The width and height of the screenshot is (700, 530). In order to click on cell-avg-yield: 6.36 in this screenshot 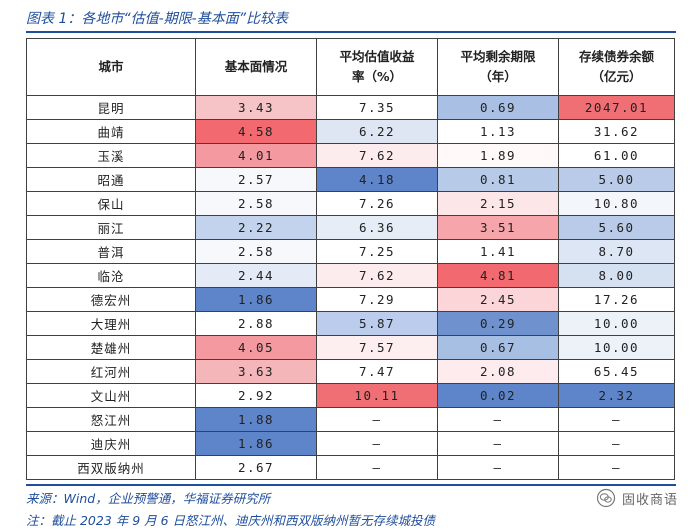, I will do `click(377, 227)`.